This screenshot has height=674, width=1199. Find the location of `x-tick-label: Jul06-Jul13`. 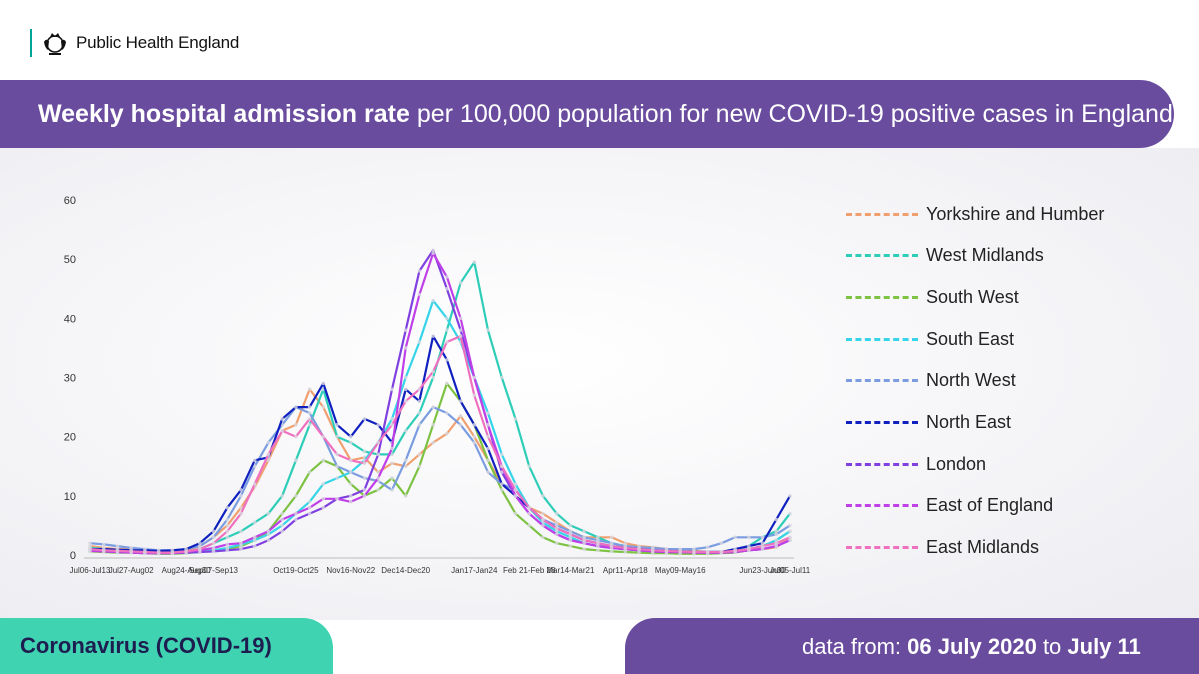

x-tick-label: Jul06-Jul13 is located at coordinates (90, 570).